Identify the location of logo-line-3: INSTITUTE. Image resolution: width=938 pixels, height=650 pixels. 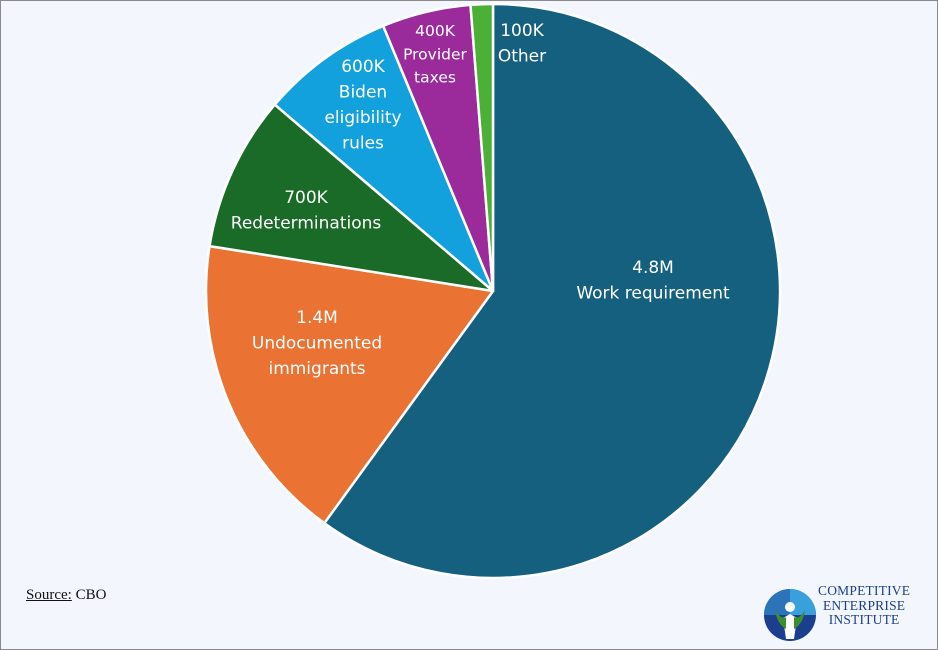
(864, 619).